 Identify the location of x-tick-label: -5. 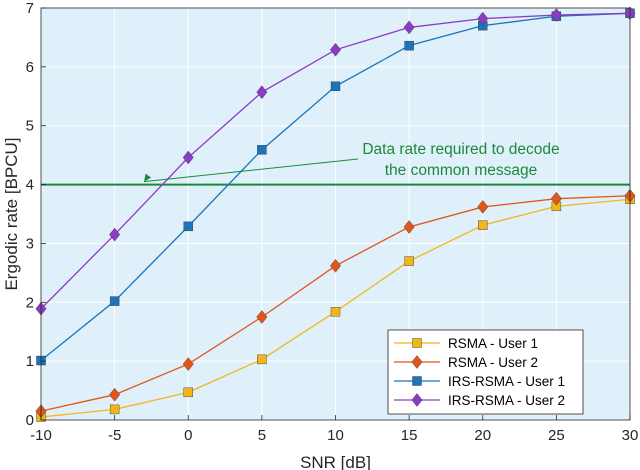
(114, 435).